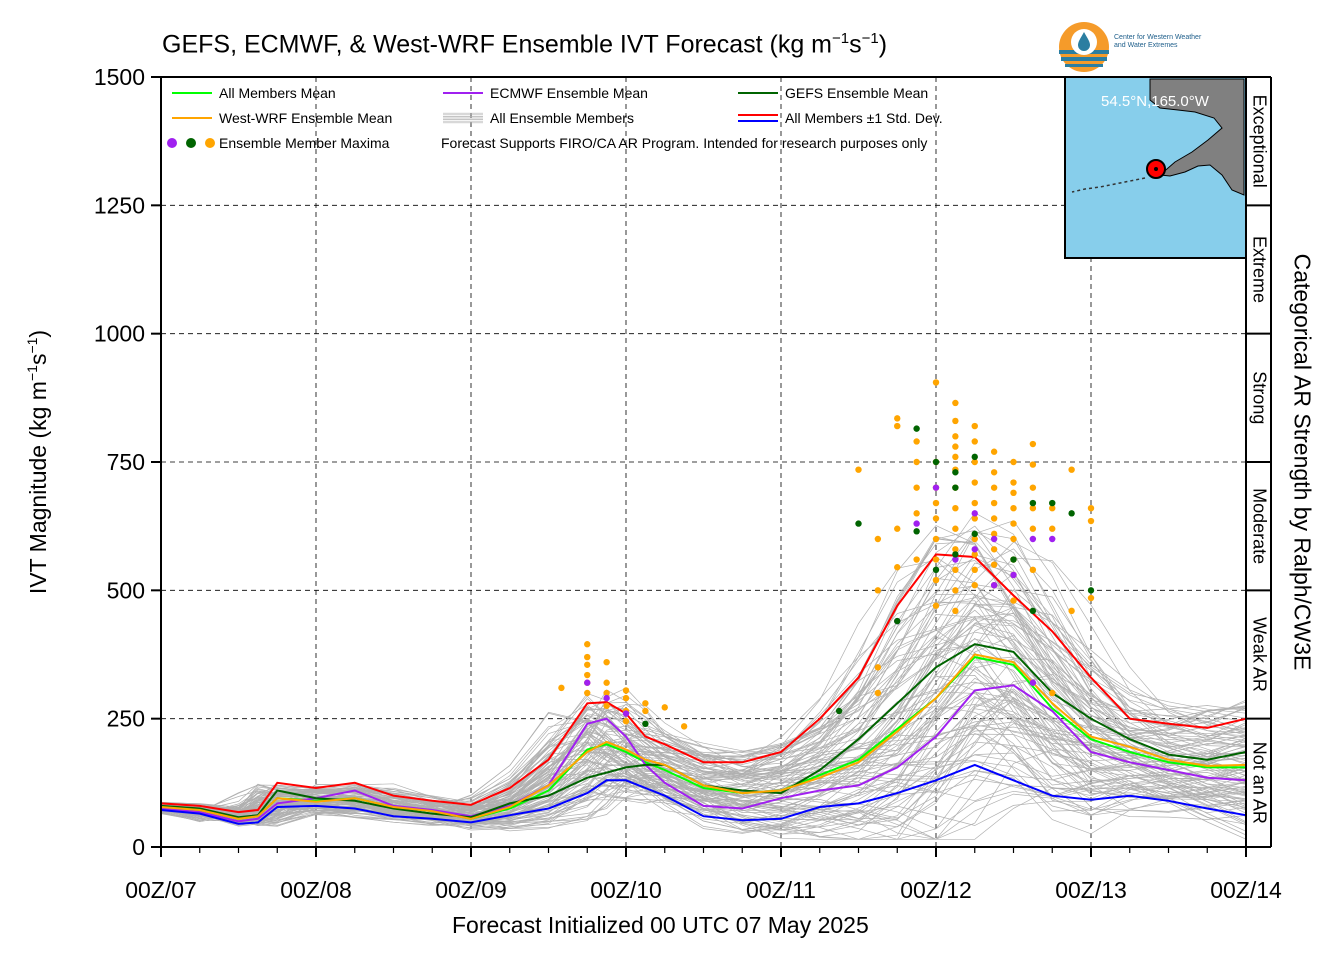 This screenshot has height=962, width=1336. Describe the element at coordinates (119, 205) in the screenshot. I see `y-tick-label: 1250` at that location.